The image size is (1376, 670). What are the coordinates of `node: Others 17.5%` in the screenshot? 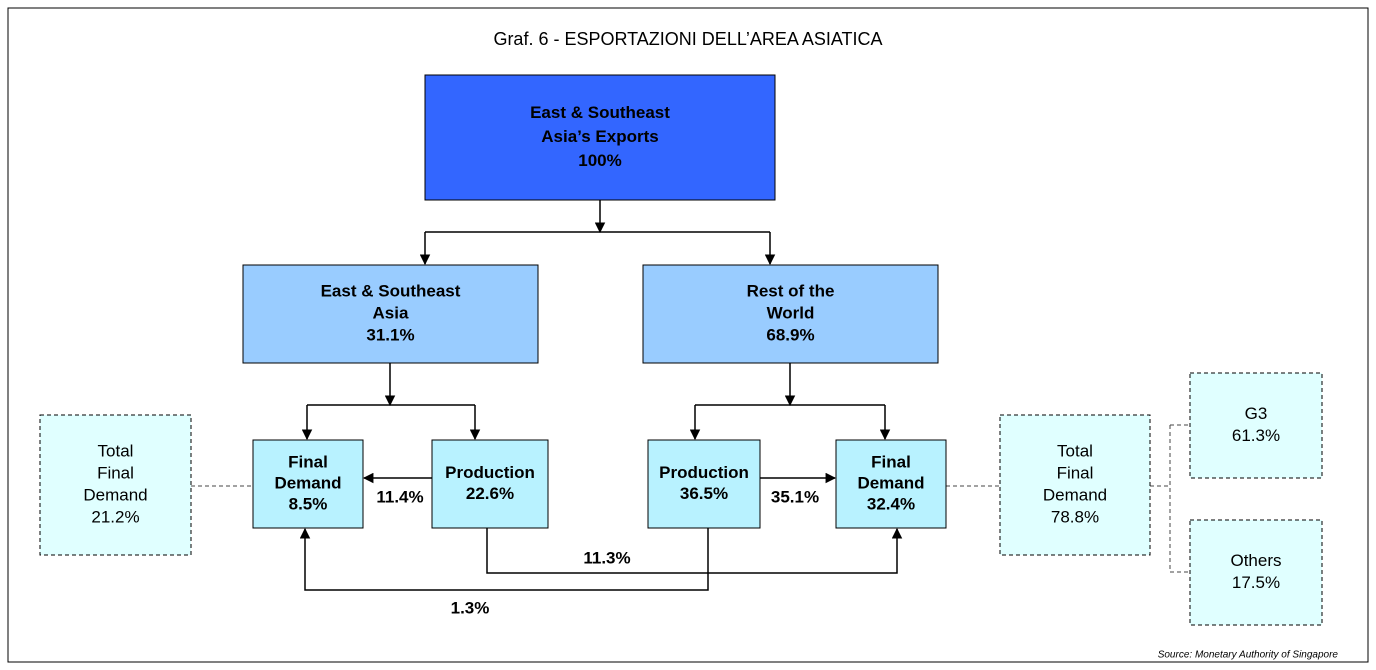 It's located at (1256, 572).